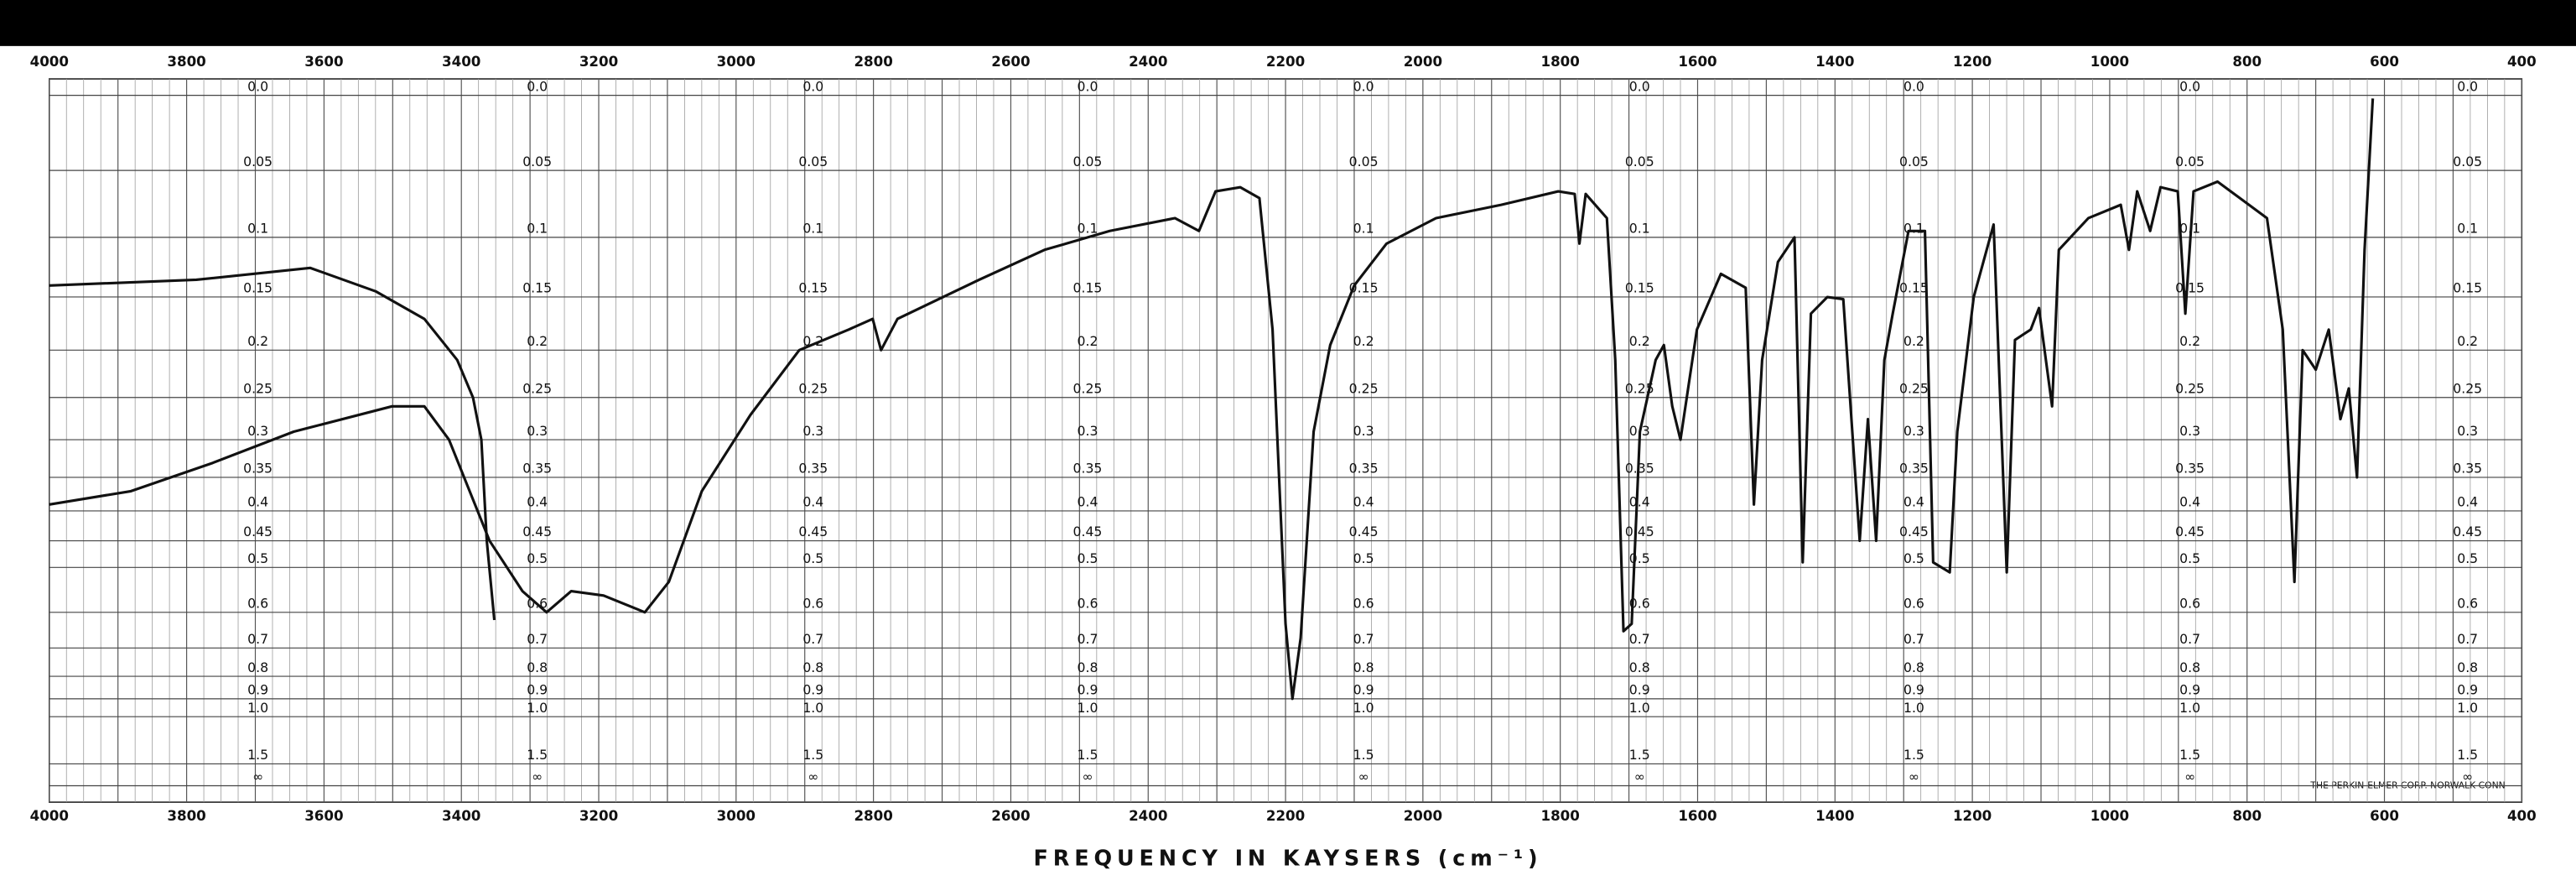 The image size is (2576, 886). I want to click on y-tick-label: 0.2, so click(1363, 341).